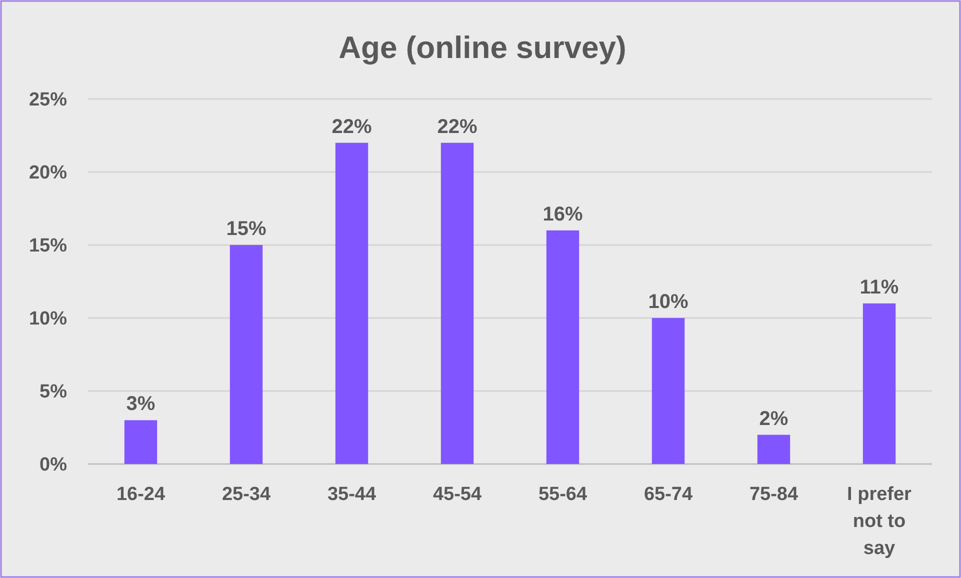 The width and height of the screenshot is (961, 578). Describe the element at coordinates (48, 246) in the screenshot. I see `y-tick-label: 15%` at that location.